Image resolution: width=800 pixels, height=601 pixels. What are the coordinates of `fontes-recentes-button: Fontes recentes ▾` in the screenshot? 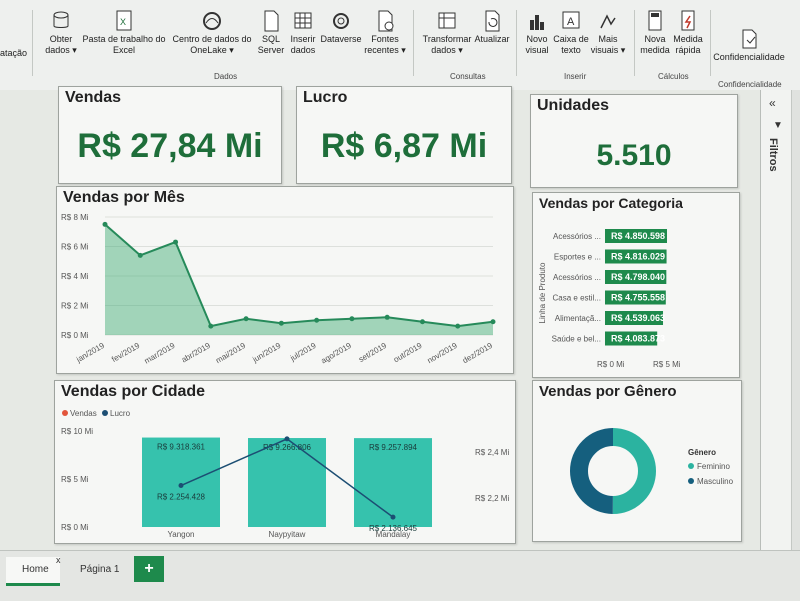 It's located at (385, 33).